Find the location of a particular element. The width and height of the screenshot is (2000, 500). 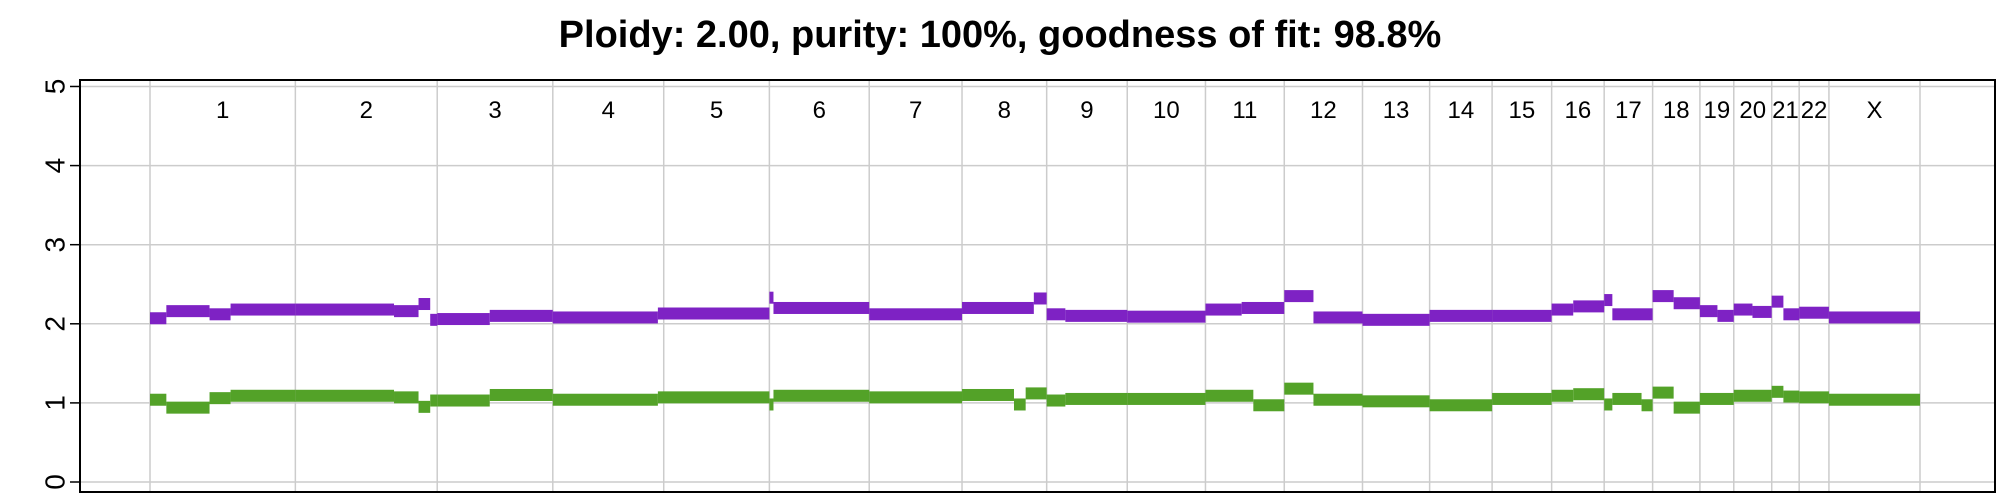

chromosome-label: 11 is located at coordinates (1244, 110).